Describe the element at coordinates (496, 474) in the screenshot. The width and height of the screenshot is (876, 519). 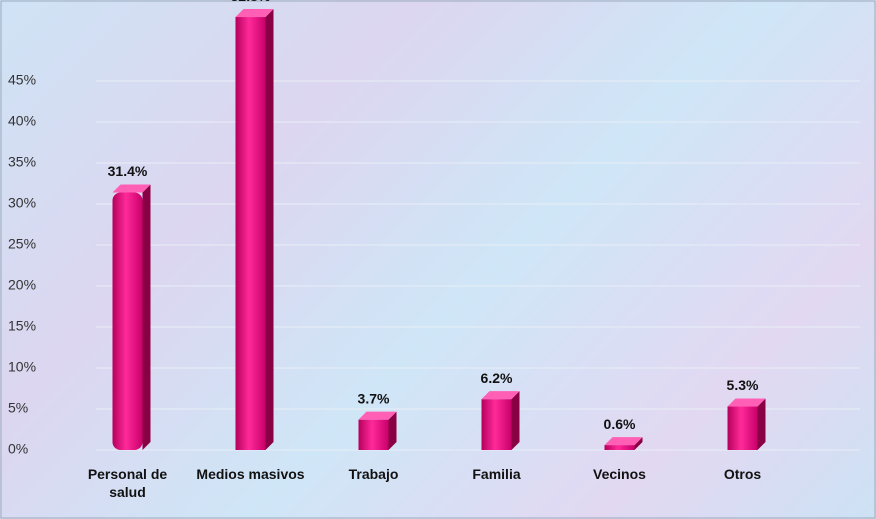
I see `x-tick-label: Familia` at that location.